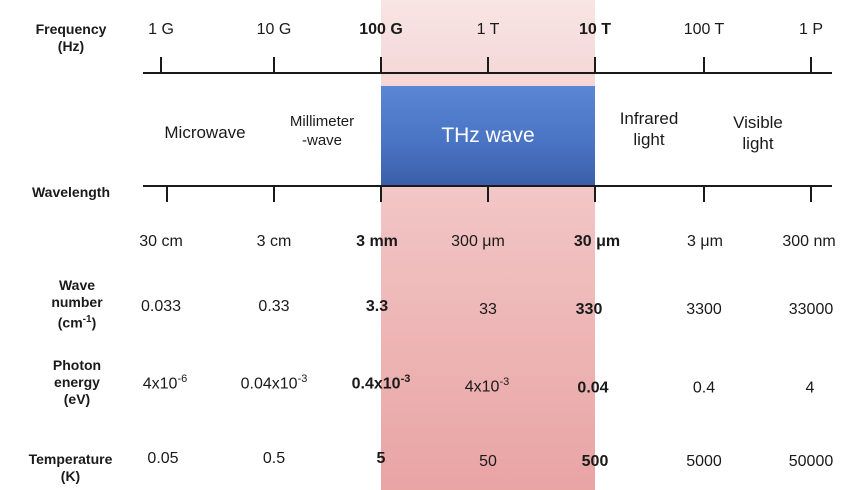  I want to click on region-infrared-line1: Infrared, so click(649, 118).